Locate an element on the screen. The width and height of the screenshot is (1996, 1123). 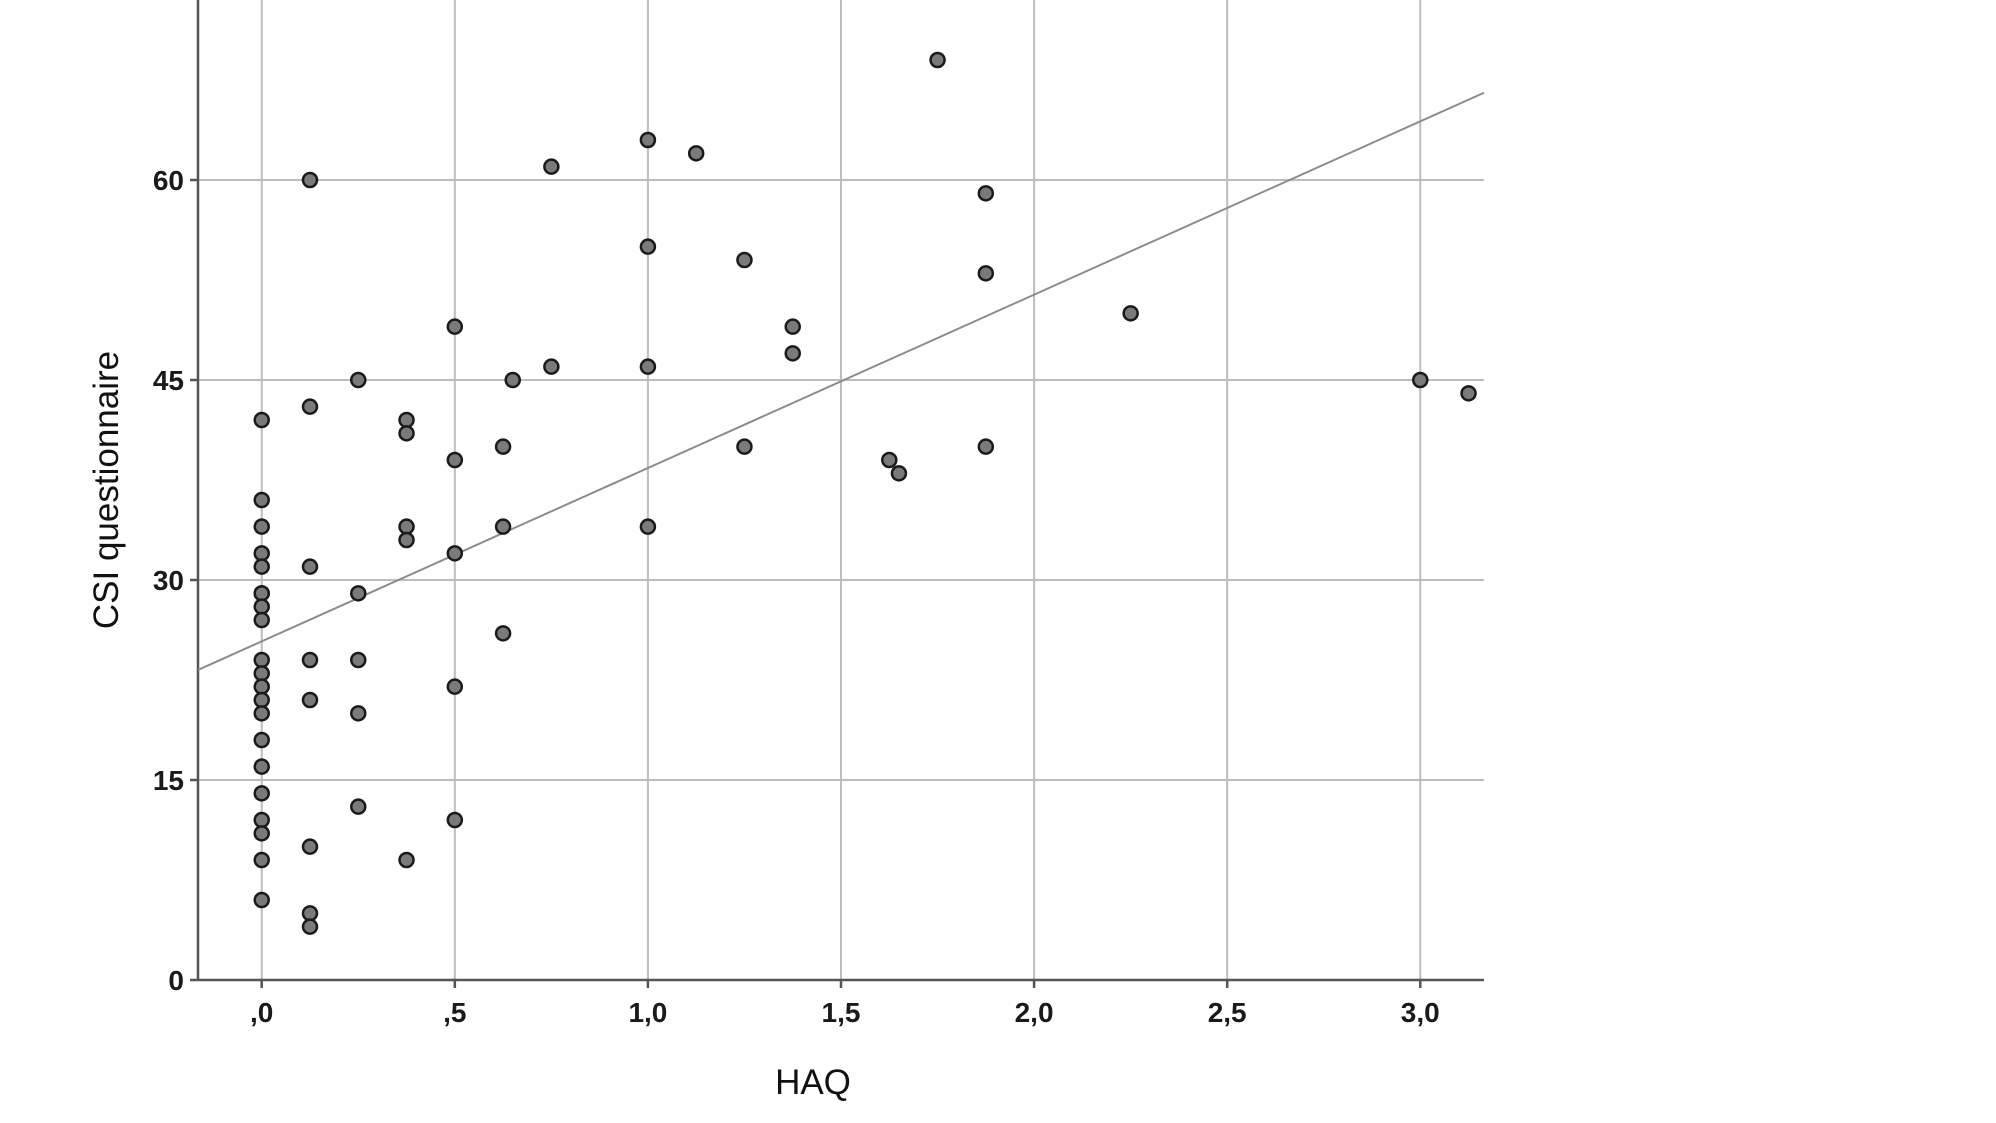
x-tick-labels: ,0 ,5 1,0 1,5 2,0 2,5 3,0 is located at coordinates (845, 1012).